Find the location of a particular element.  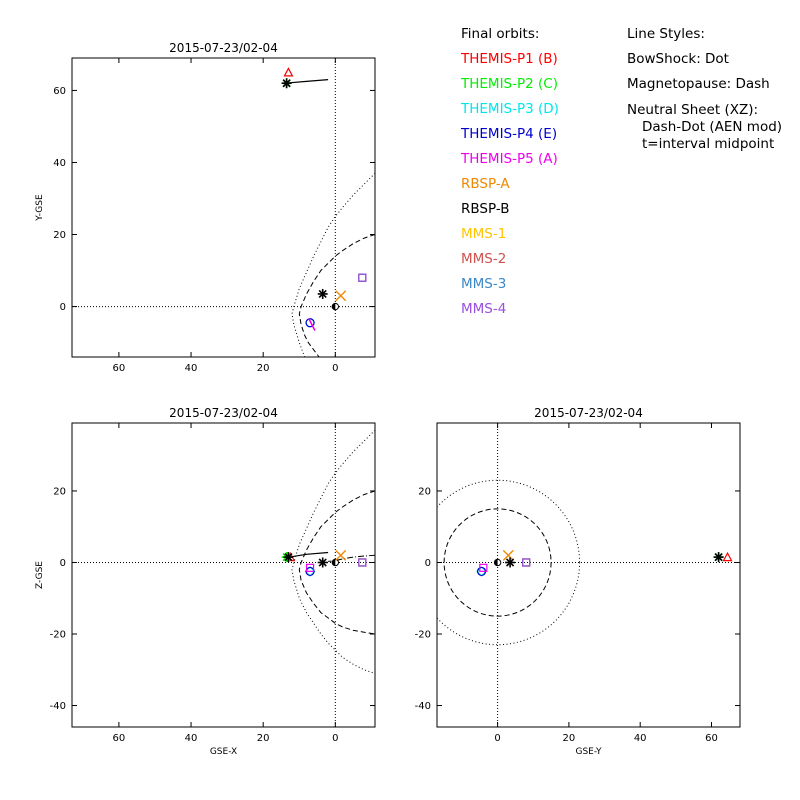

midpoint-note: t=interval midpoint is located at coordinates (708, 144).